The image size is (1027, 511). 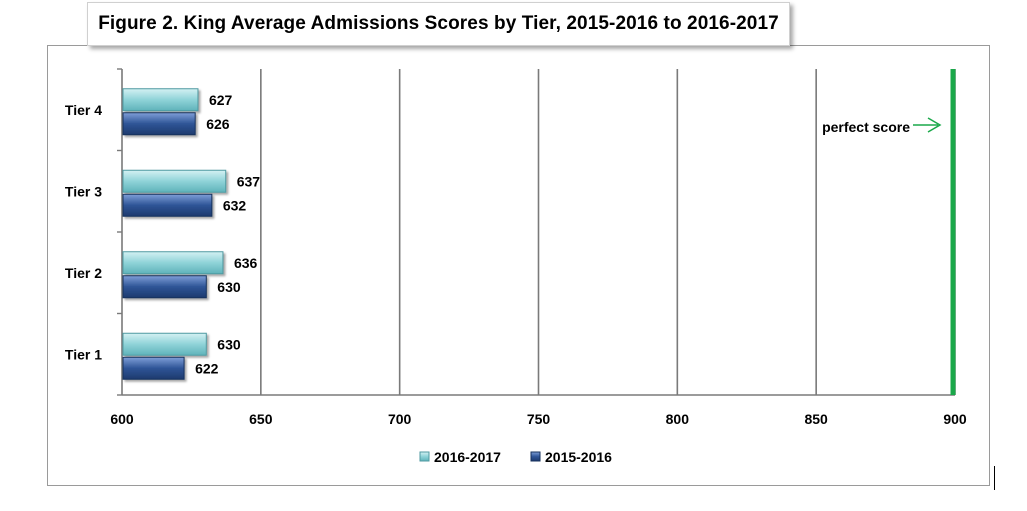 I want to click on data-label-tier-4-2015-2016: 626, so click(x=218, y=124).